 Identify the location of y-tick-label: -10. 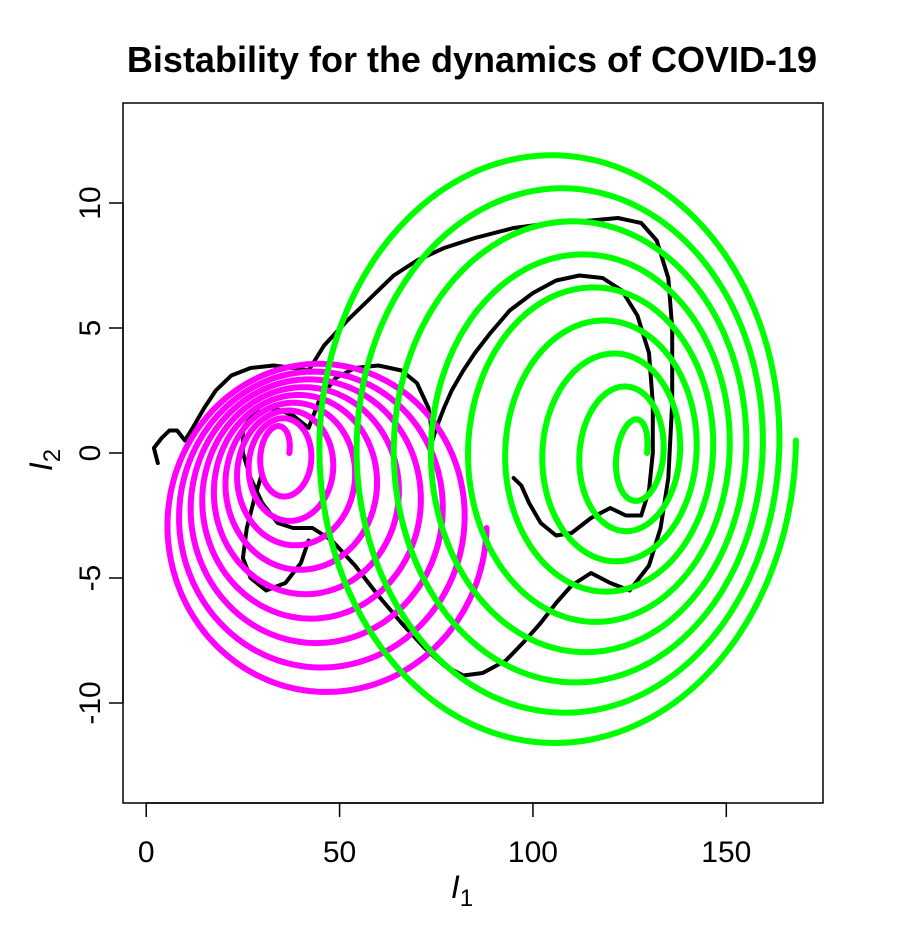
(90, 702).